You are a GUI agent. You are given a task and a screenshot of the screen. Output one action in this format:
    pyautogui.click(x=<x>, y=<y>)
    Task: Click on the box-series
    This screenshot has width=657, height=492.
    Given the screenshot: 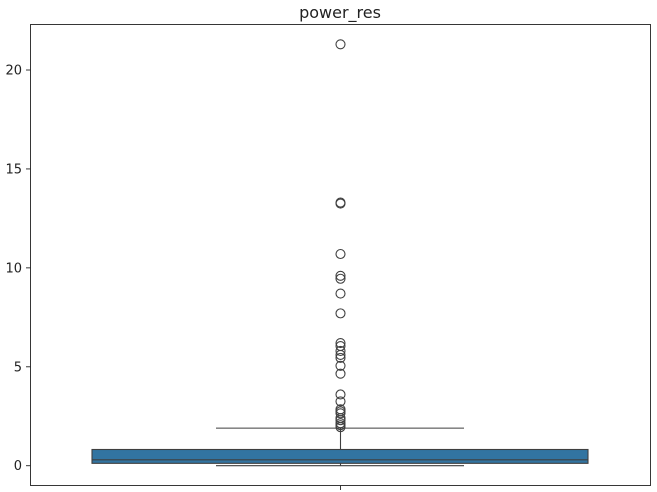 What is the action you would take?
    pyautogui.click(x=340, y=447)
    